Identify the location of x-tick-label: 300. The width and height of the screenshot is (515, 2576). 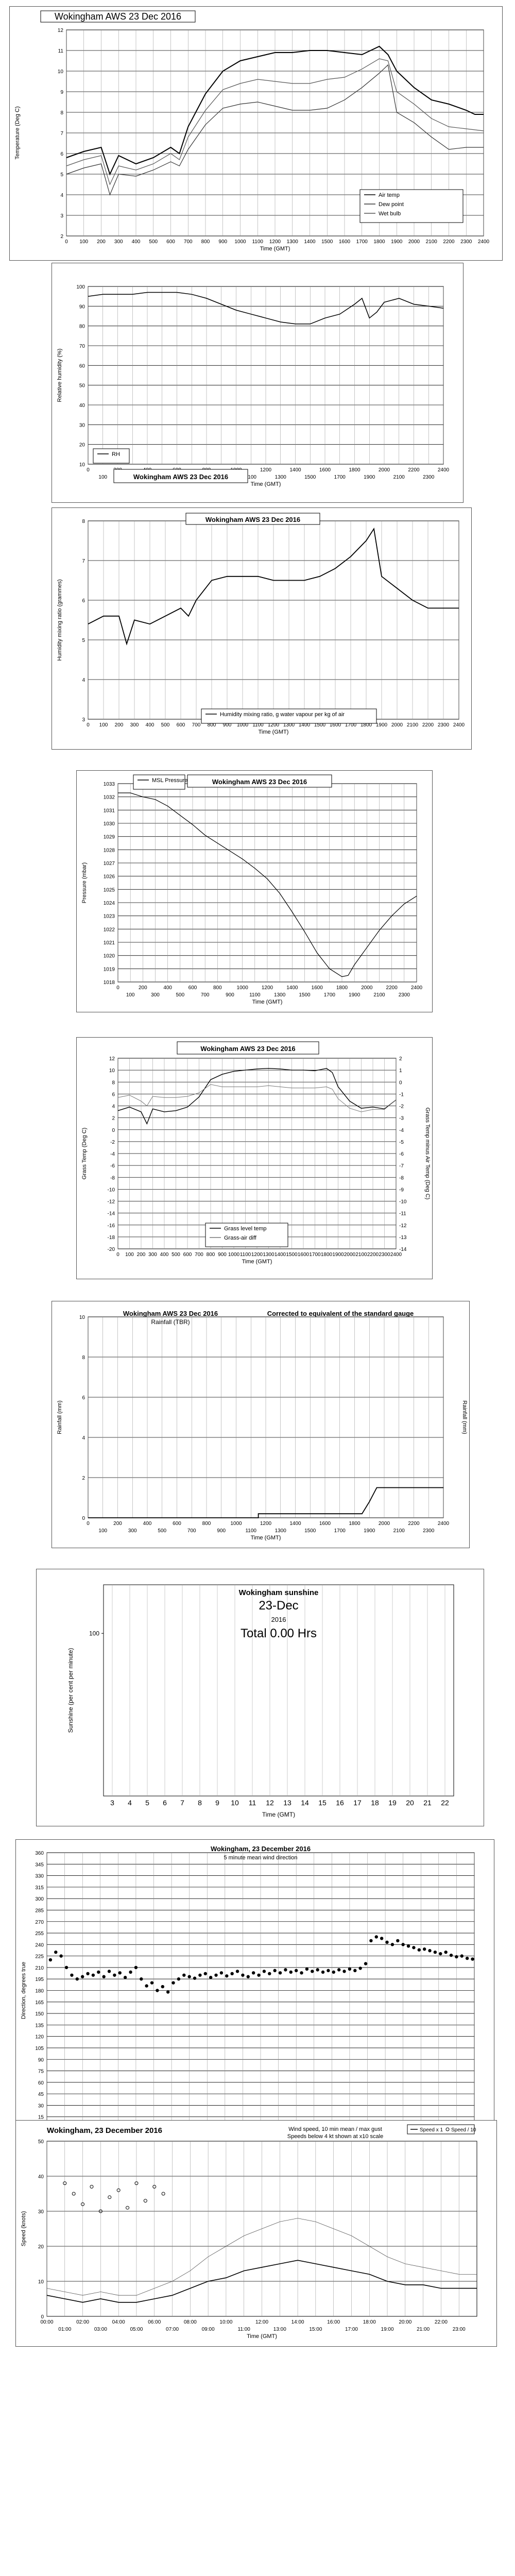
(119, 242).